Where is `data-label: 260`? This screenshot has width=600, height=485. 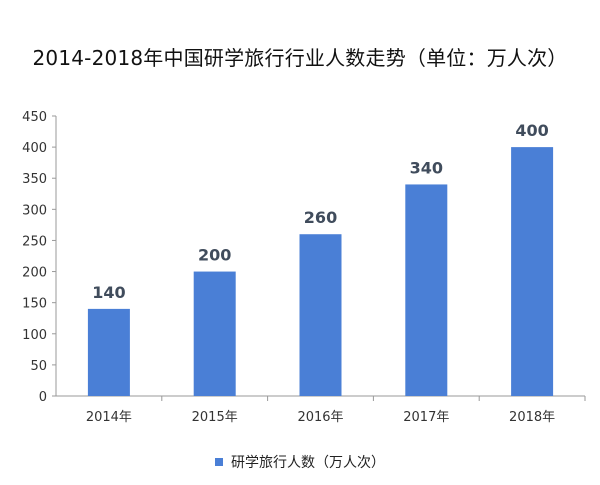 data-label: 260 is located at coordinates (320, 217).